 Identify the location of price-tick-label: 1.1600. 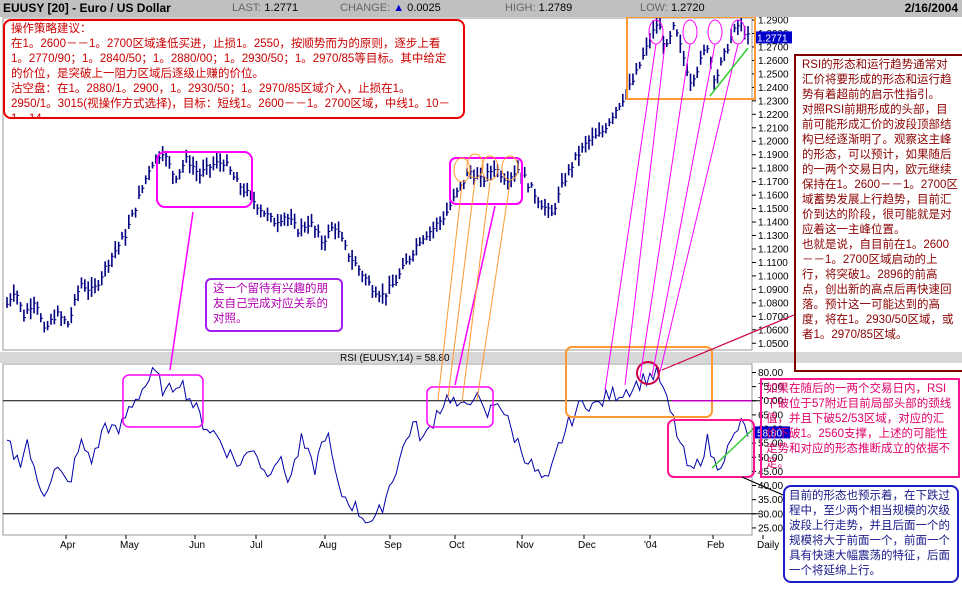
(773, 196).